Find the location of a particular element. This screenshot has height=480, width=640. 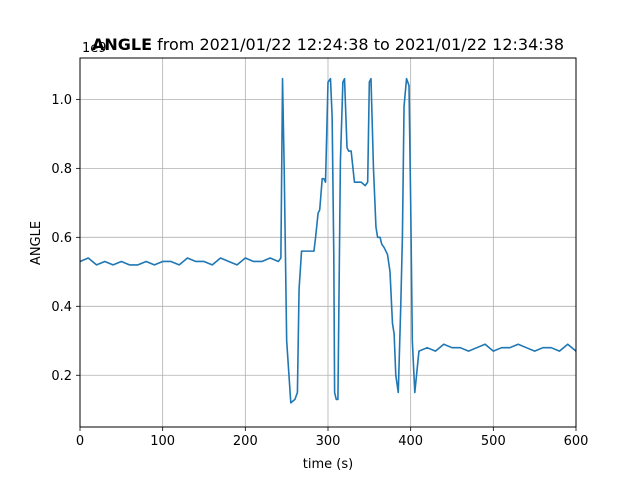

y-offset-text: 1e9 is located at coordinates (94, 48).